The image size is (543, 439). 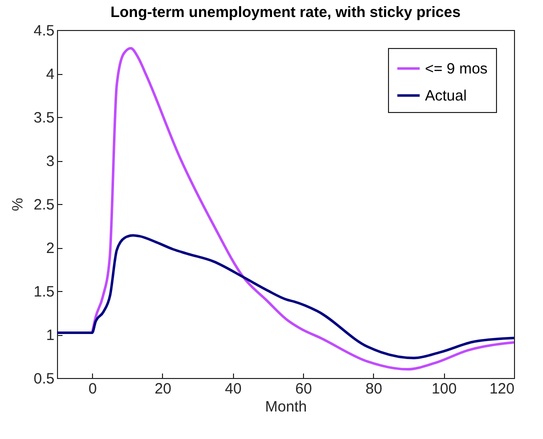 I want to click on x-axis-title: Month, so click(x=286, y=407).